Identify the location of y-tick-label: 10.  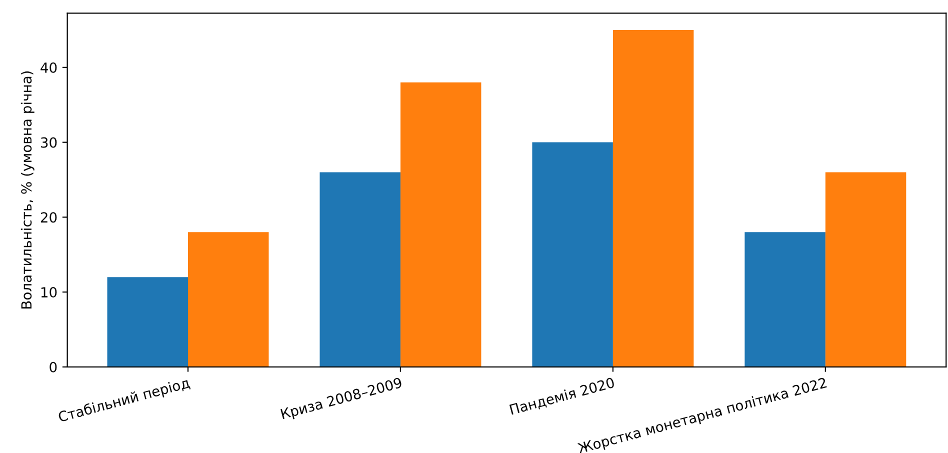
(49, 292).